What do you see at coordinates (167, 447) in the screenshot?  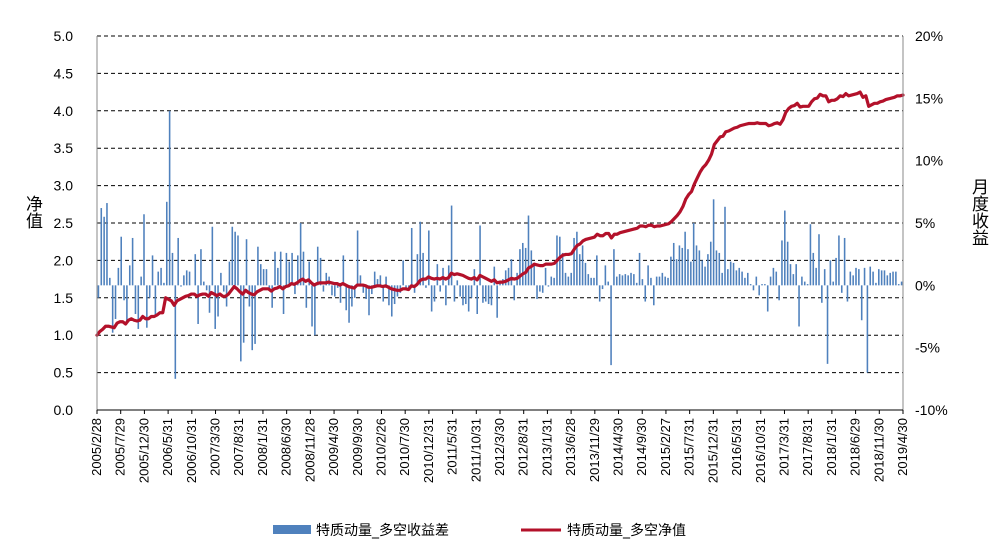 I see `x-tick-label: 2006/5/31` at bounding box center [167, 447].